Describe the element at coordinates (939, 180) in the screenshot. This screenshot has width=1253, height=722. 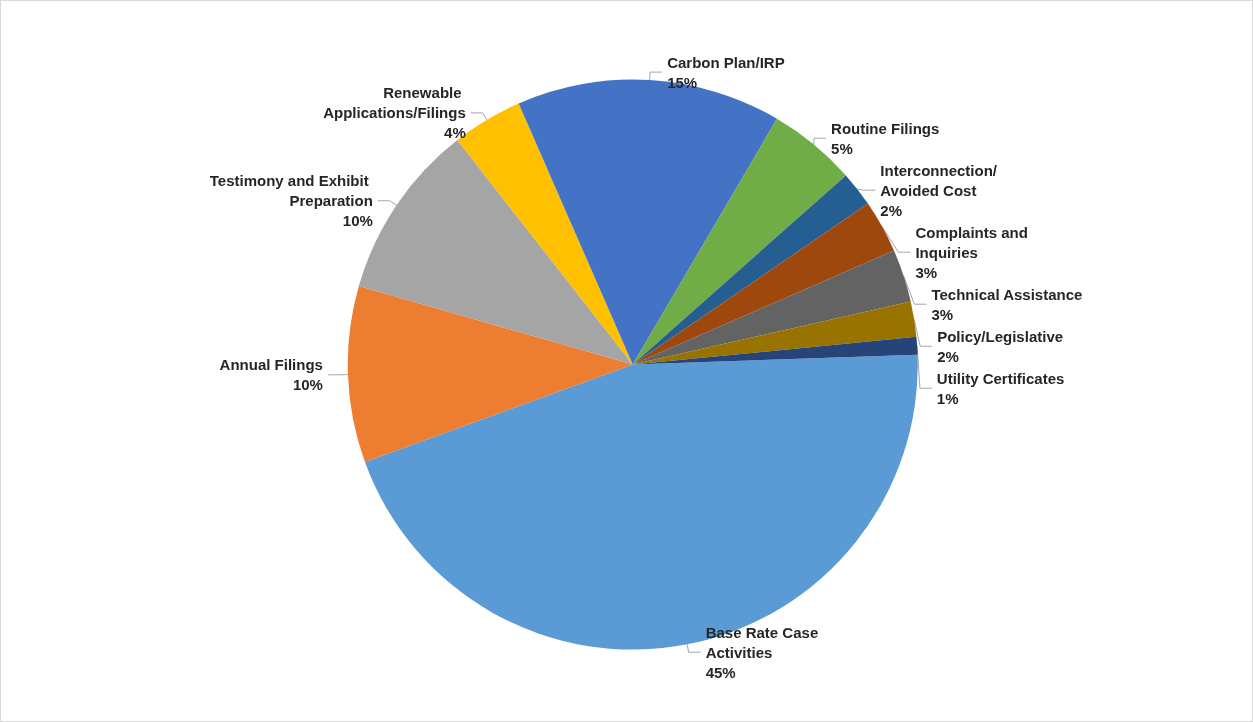
I see `slice-label: Interconnection/Avoided Cost` at that location.